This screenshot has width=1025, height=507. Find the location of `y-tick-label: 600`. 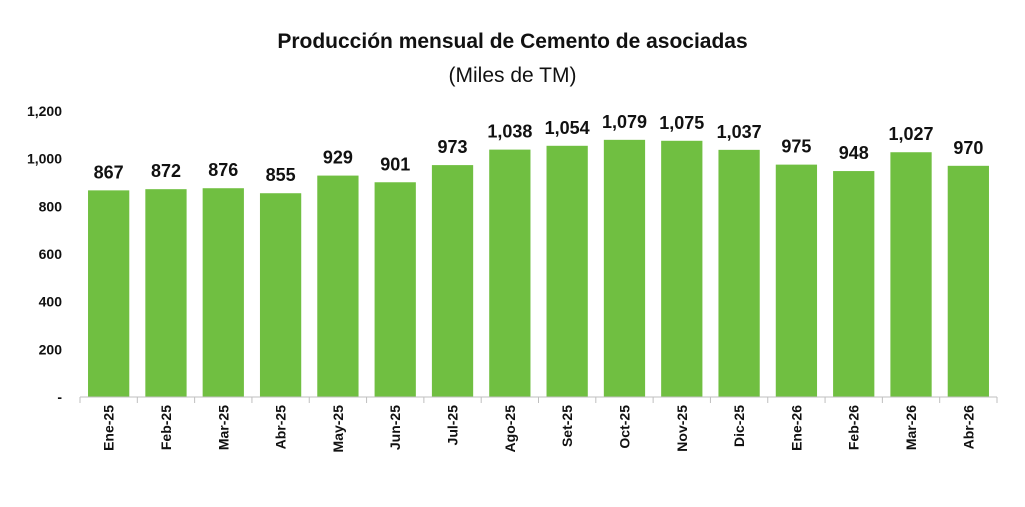

y-tick-label: 600 is located at coordinates (51, 254).